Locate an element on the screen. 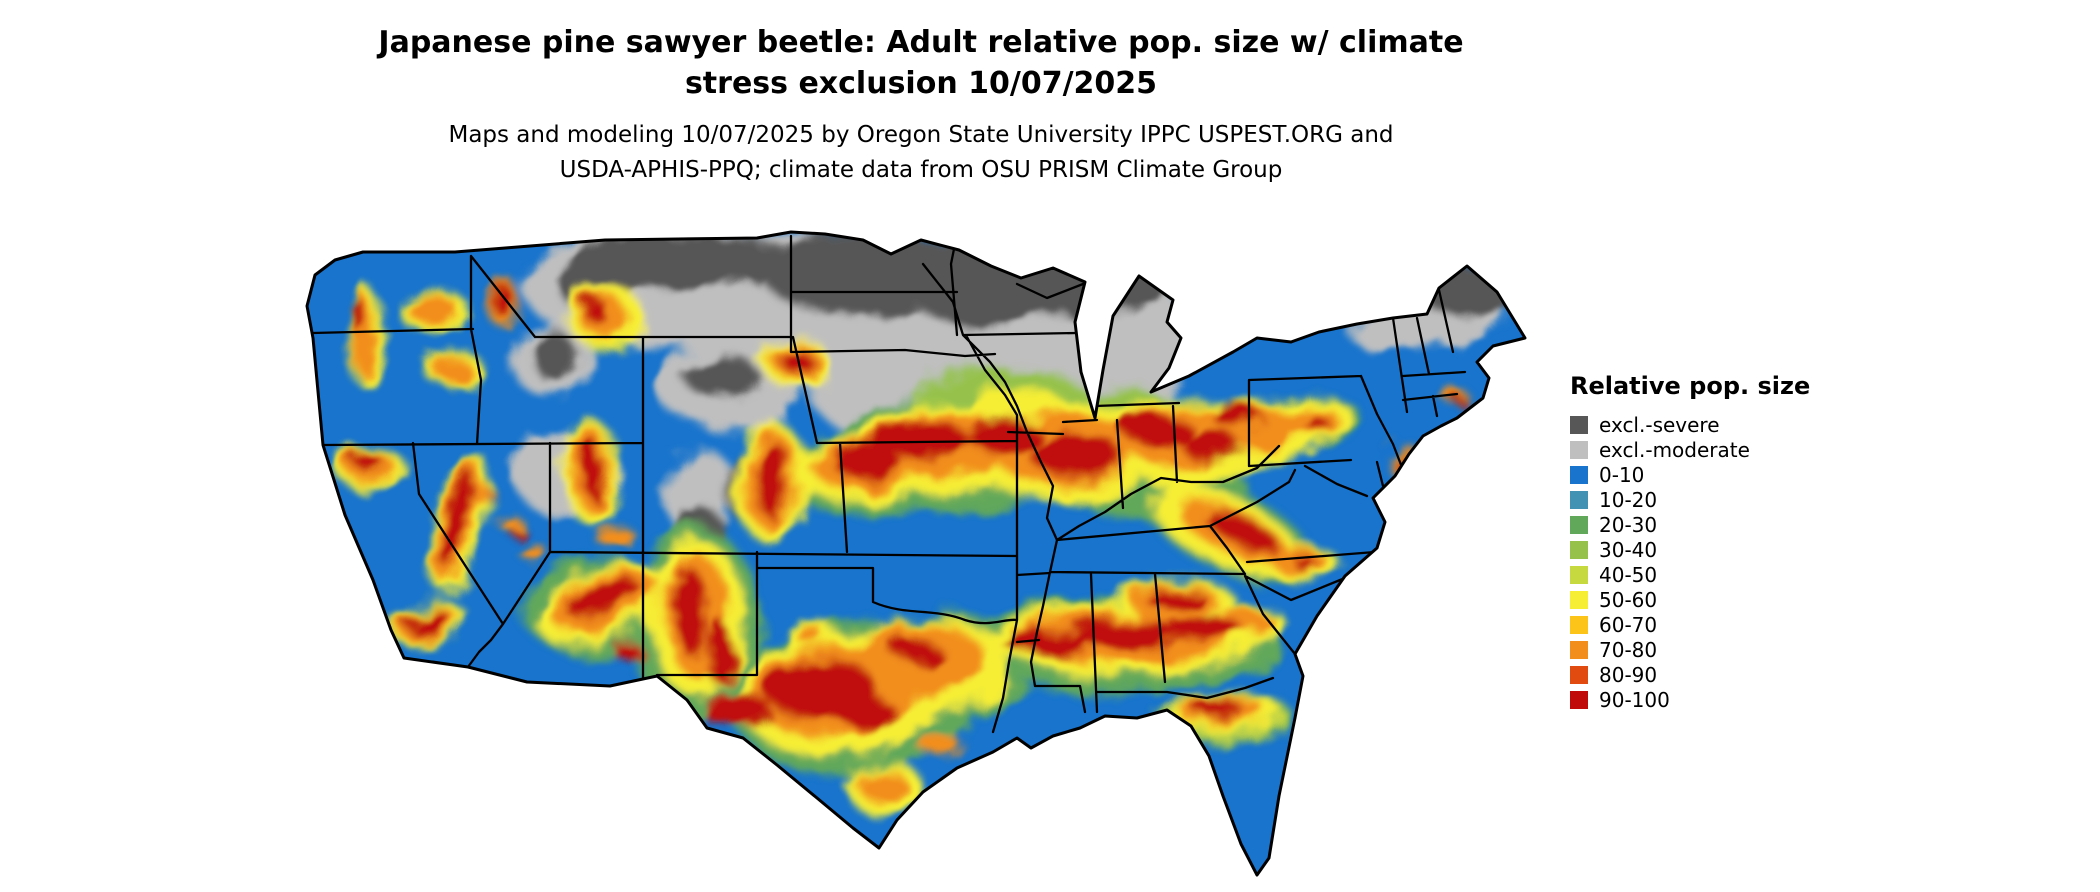  title-line-2: stress exclusion 10/07/2025 is located at coordinates (921, 83).